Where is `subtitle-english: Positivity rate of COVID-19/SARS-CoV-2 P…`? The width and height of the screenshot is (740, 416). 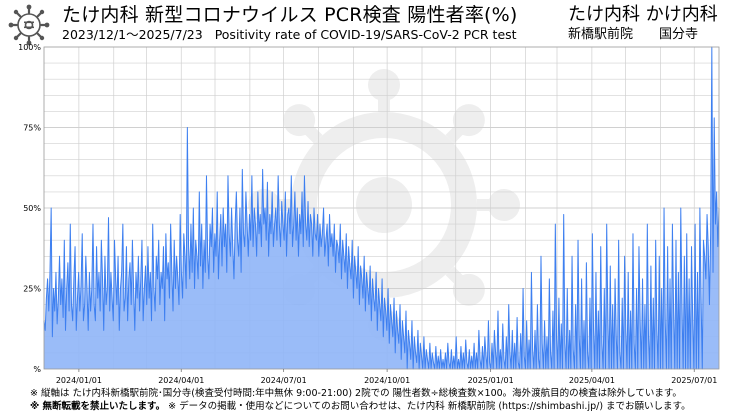 subtitle-english: Positivity rate of COVID-19/SARS-CoV-2 P… is located at coordinates (365, 34).